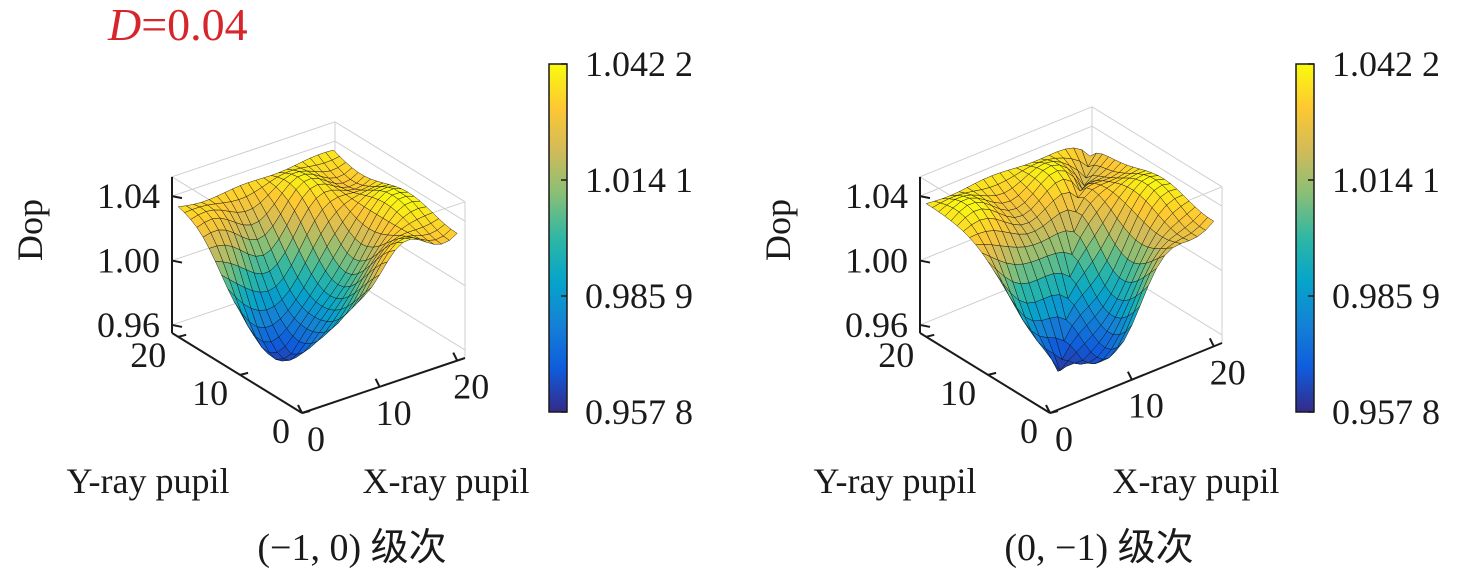  I want to click on figure-label-var: D, so click(125, 25).